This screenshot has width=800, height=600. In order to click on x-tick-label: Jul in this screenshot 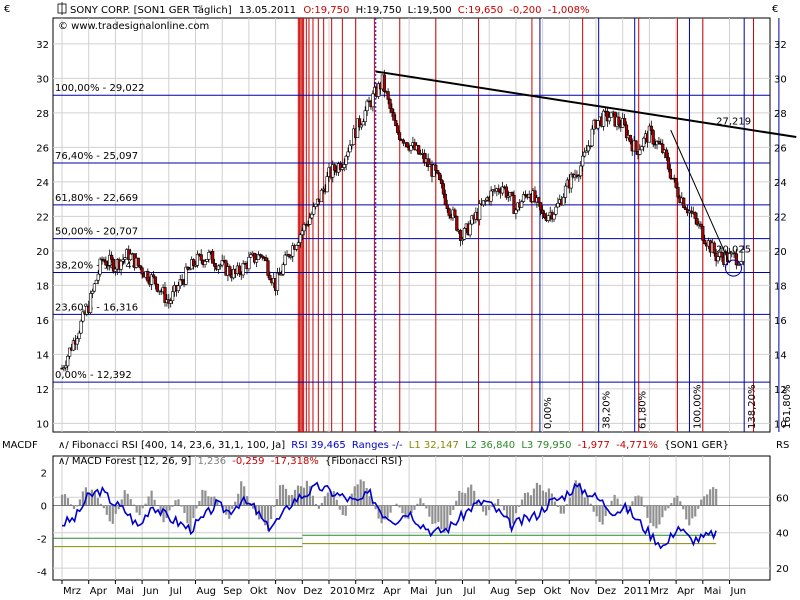, I will do `click(469, 591)`.